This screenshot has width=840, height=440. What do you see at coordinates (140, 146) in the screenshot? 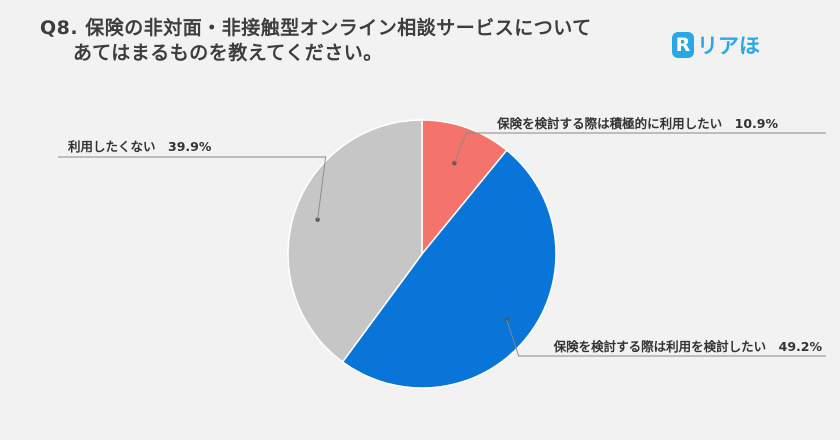
I see `slice-label-3: 利用したくない 39.9%` at bounding box center [140, 146].